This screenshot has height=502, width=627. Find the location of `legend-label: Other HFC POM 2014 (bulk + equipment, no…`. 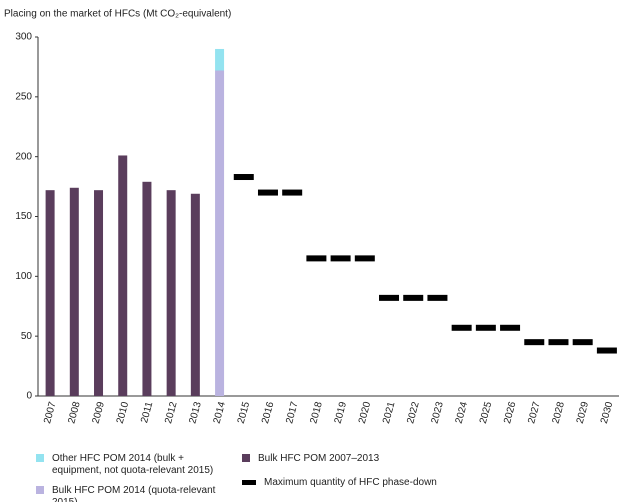

legend-label: Other HFC POM 2014 (bulk + equipment, no… is located at coordinates (133, 464).